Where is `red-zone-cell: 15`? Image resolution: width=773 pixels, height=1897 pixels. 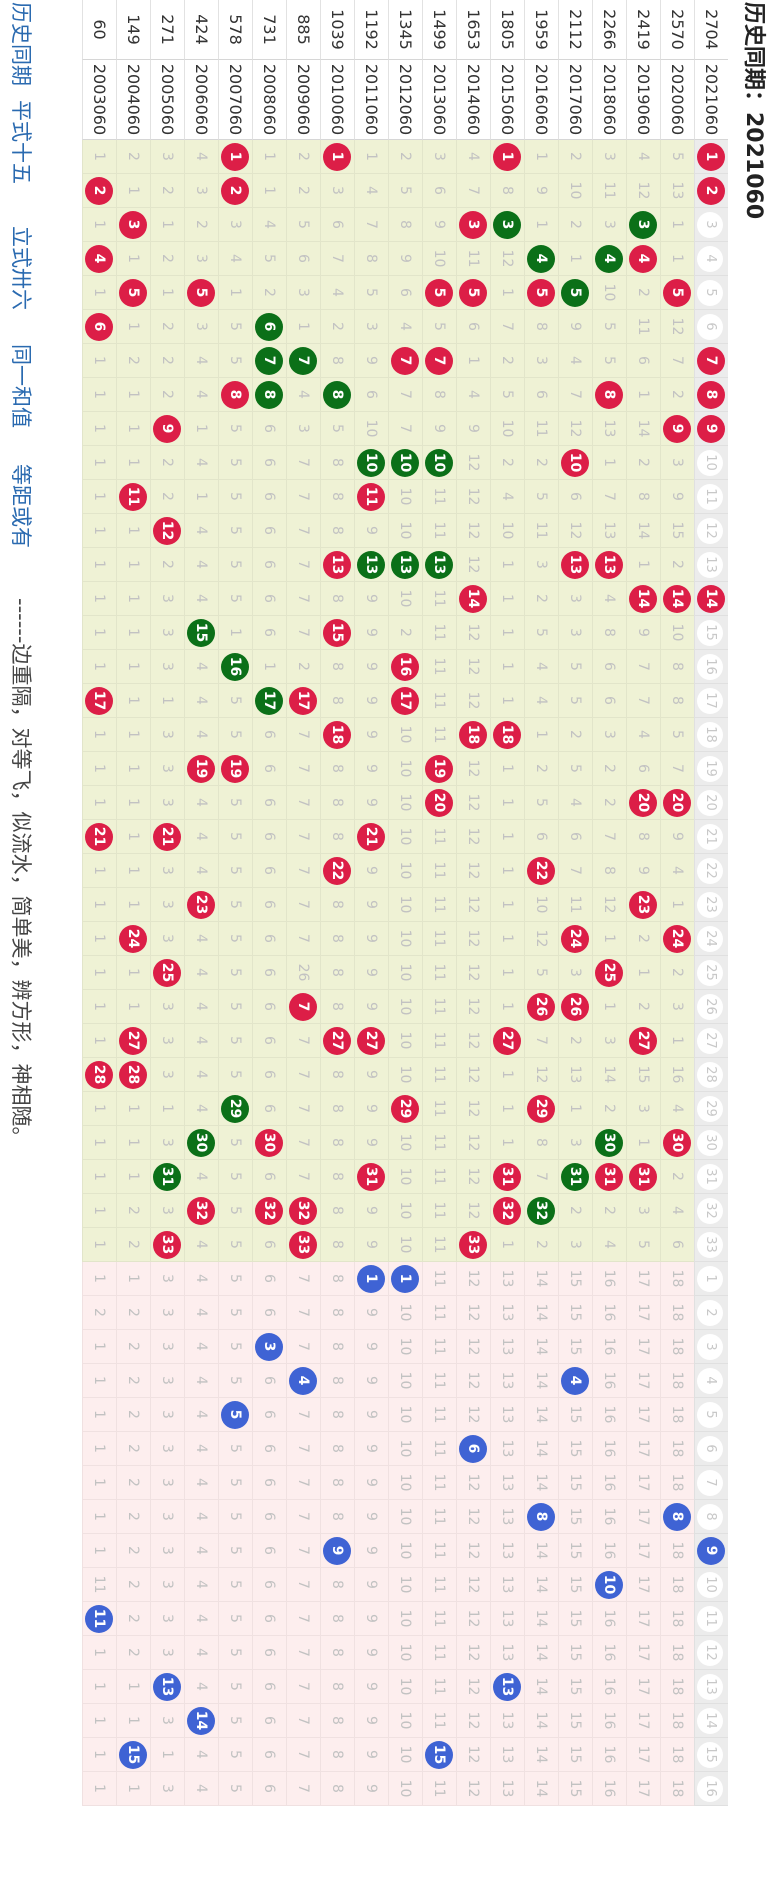
red-zone-cell: 15 is located at coordinates (711, 633).